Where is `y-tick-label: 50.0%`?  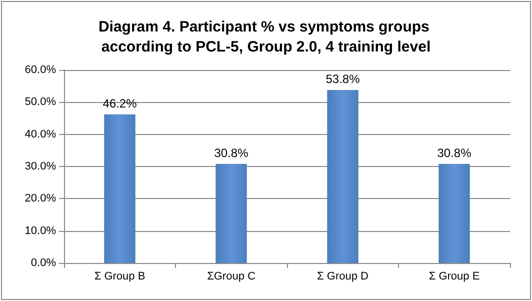
y-tick-label: 50.0% is located at coordinates (40, 102).